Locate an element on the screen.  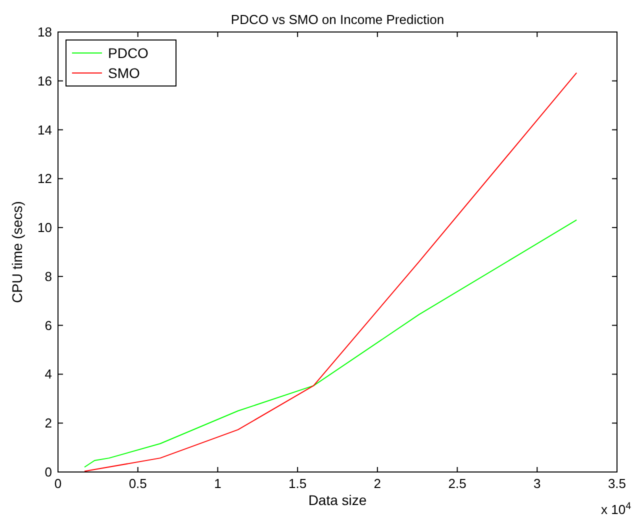
x-tick-label: 3 is located at coordinates (537, 483).